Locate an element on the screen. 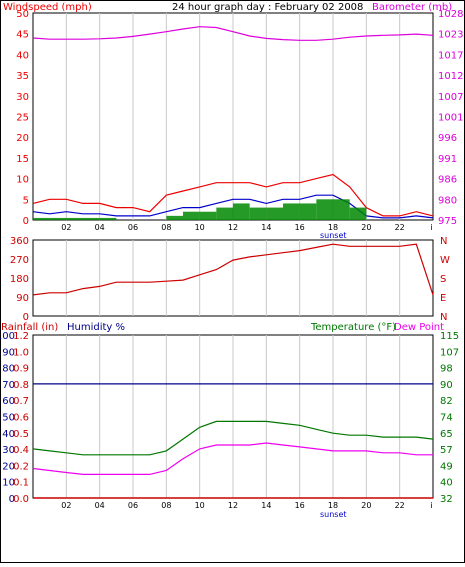  rainfall-tick-label: 0.7 is located at coordinates (21, 401).